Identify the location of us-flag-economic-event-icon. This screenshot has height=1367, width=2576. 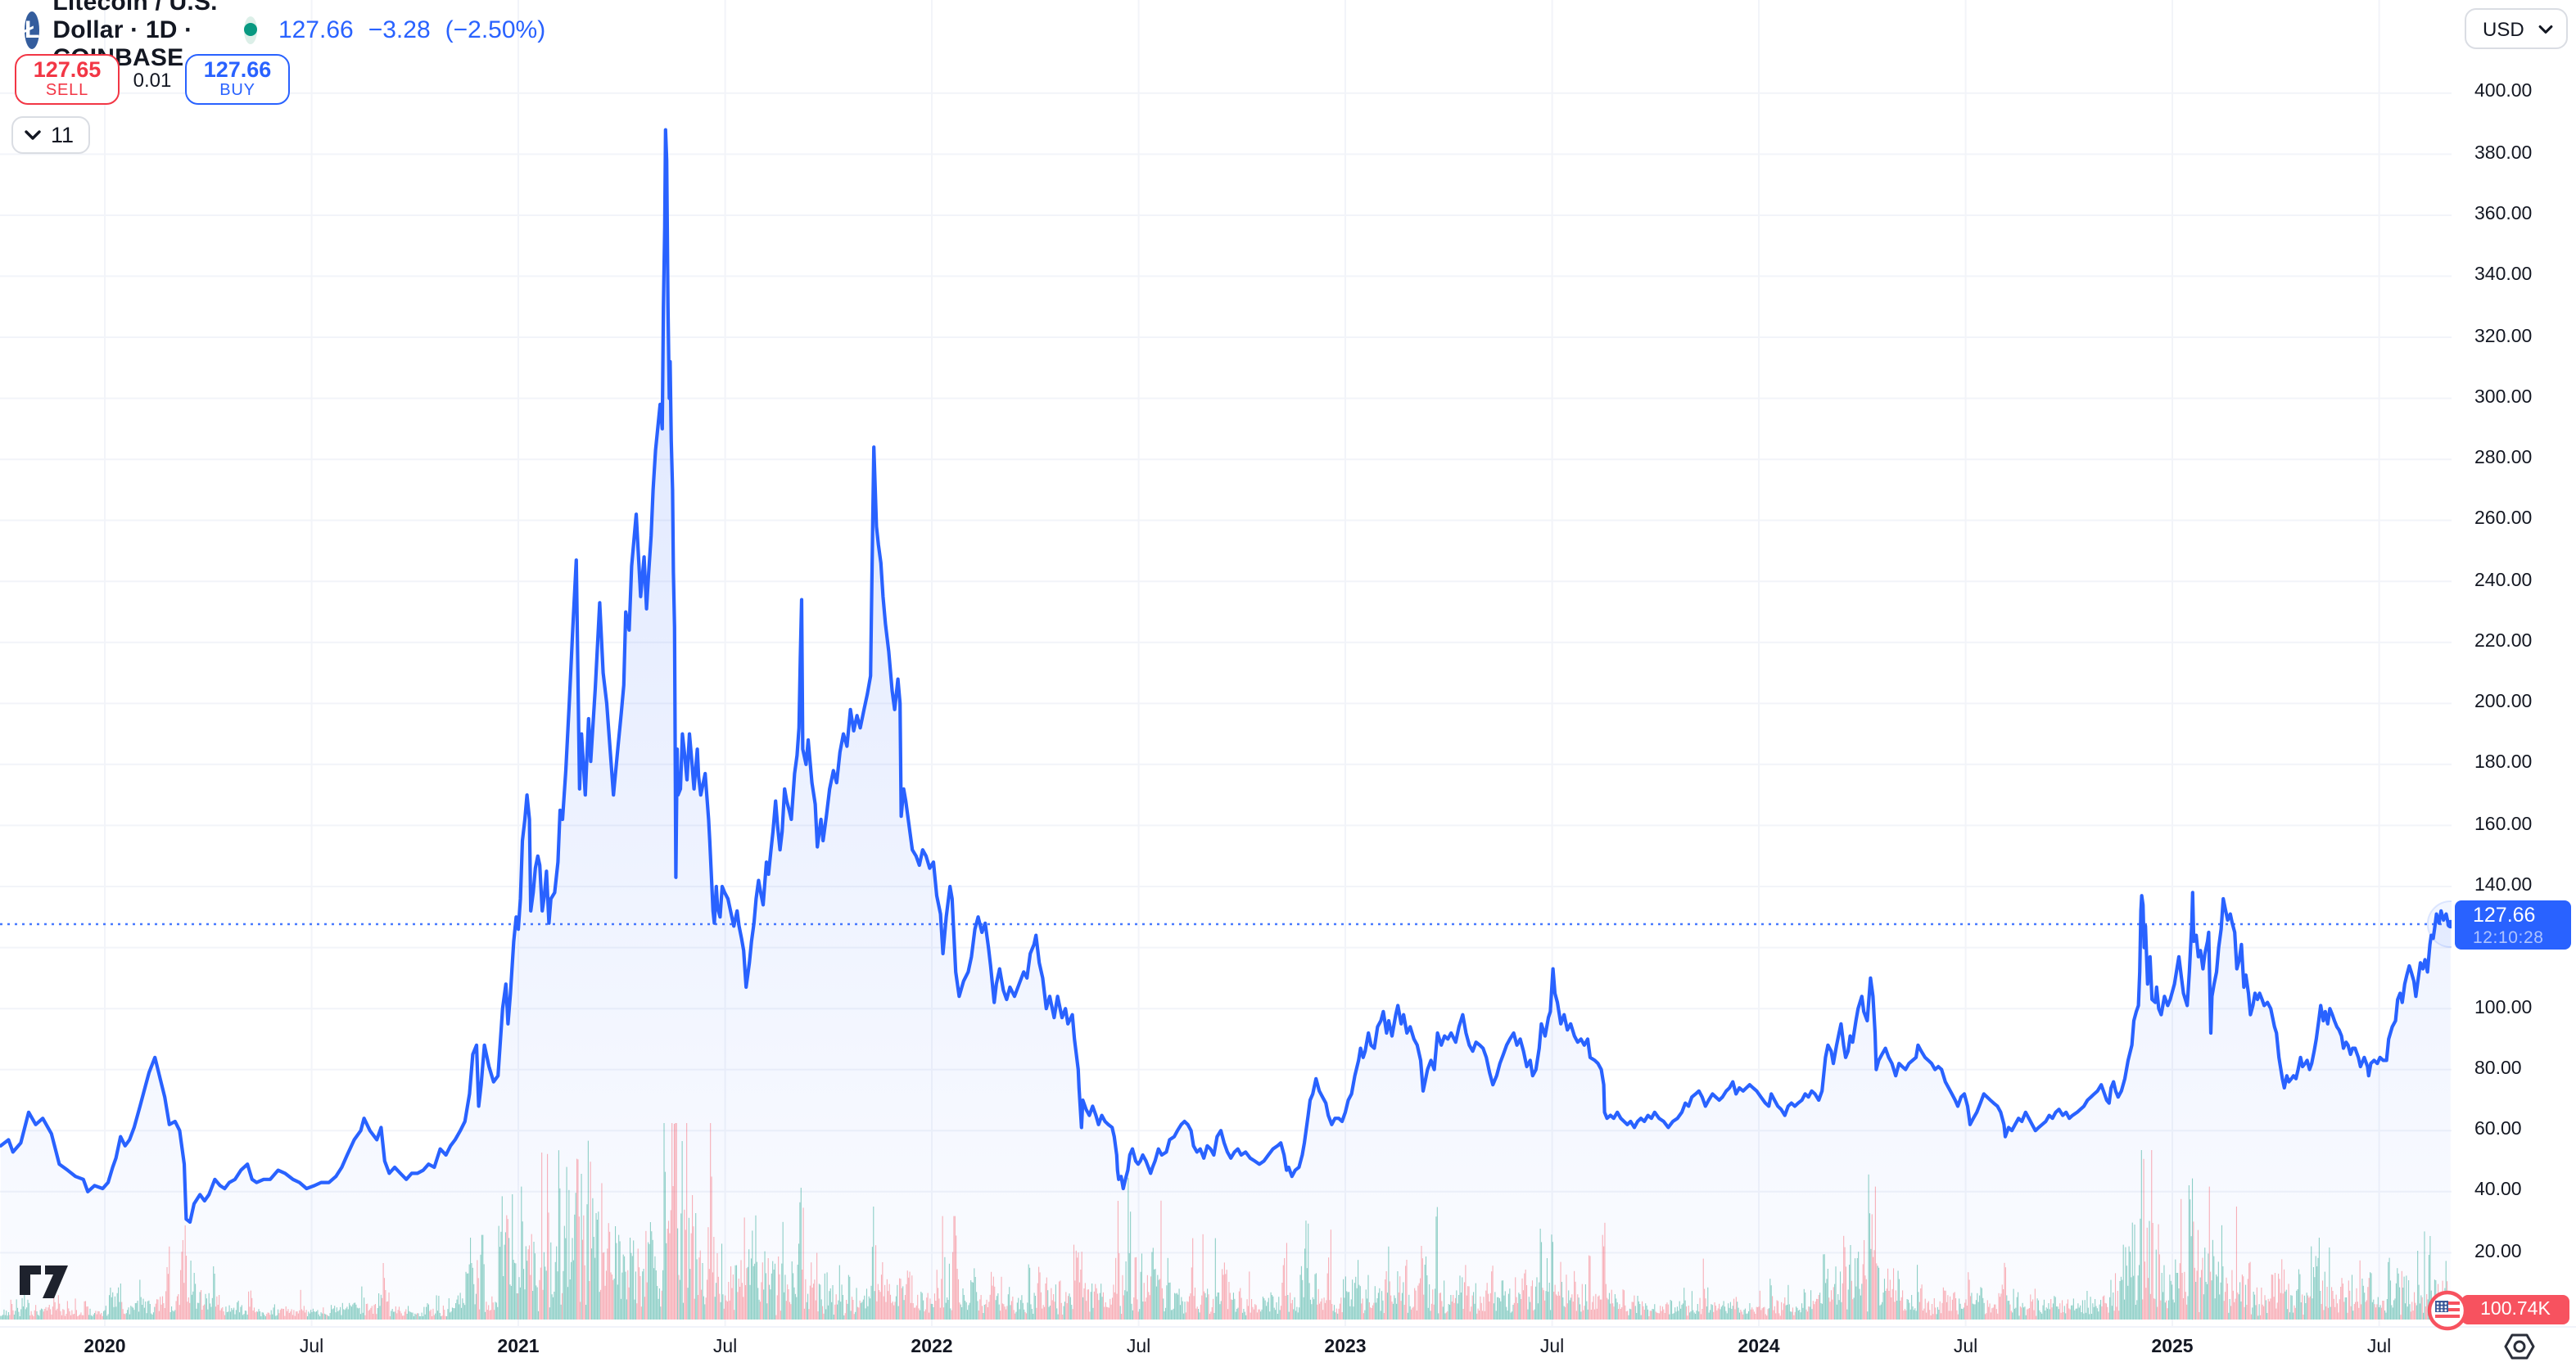
(2447, 1310).